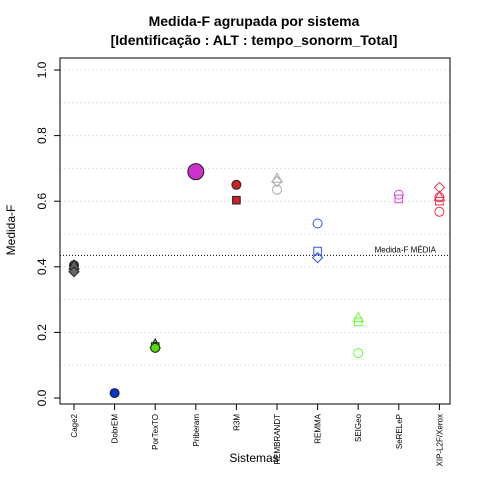 The width and height of the screenshot is (480, 480). What do you see at coordinates (318, 428) in the screenshot?
I see `x-tick-label: REMMA` at bounding box center [318, 428].